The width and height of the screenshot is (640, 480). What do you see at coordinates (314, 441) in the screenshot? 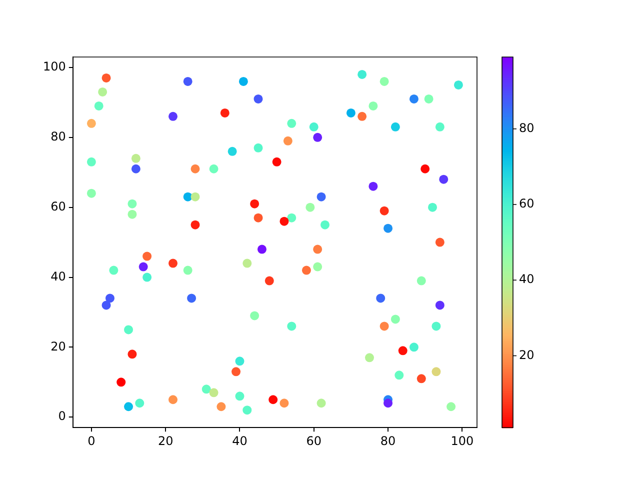
I see `x-tick-label: 60` at bounding box center [314, 441].